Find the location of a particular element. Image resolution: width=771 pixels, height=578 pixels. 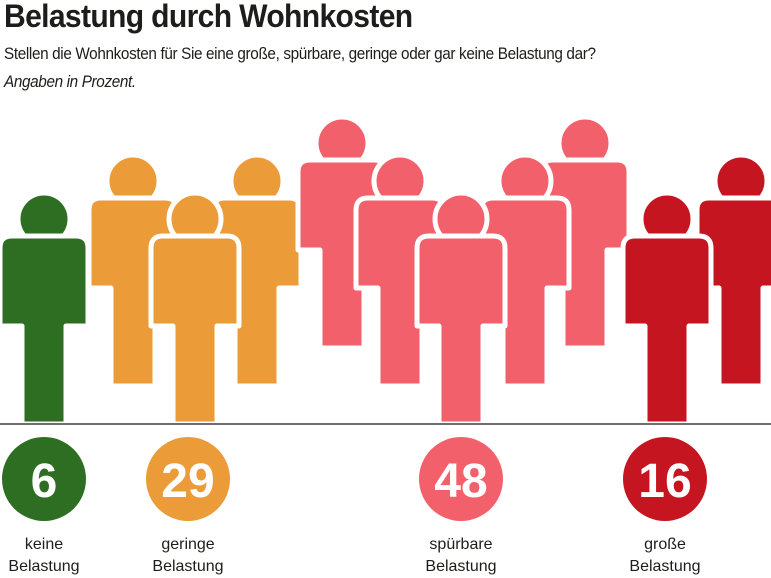

value-label: 29 is located at coordinates (187, 481).